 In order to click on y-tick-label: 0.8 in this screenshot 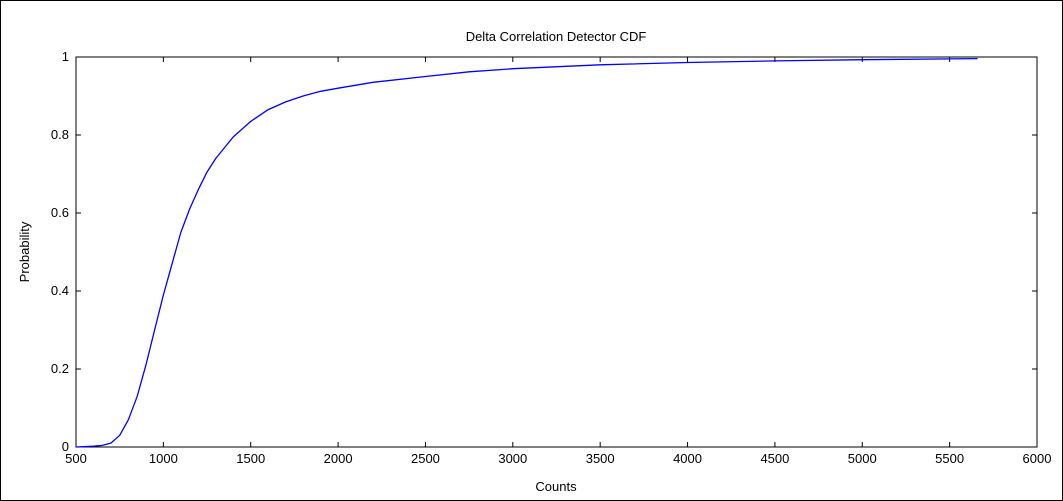, I will do `click(60, 134)`.